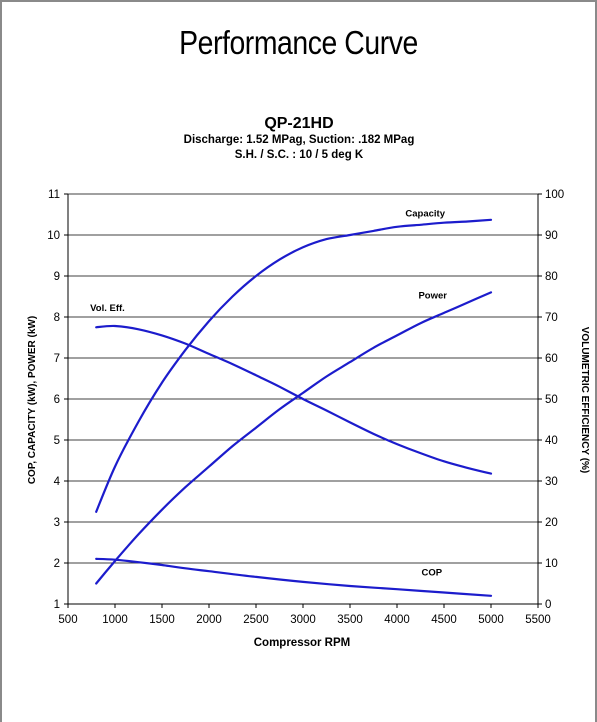 This screenshot has width=597, height=722. What do you see at coordinates (551, 482) in the screenshot?
I see `y2-tick-label-3: 30` at bounding box center [551, 482].